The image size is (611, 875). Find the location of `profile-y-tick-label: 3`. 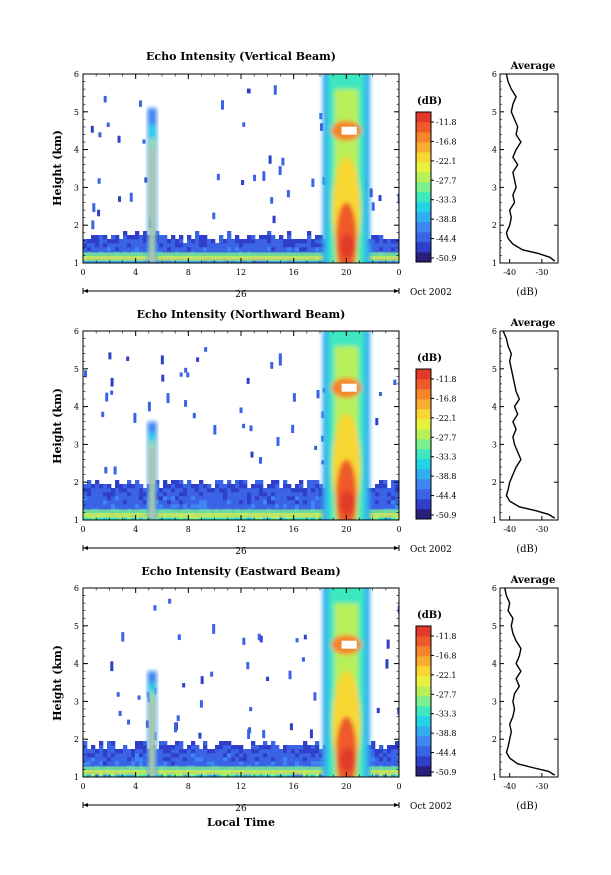

profile-y-tick-label: 3 is located at coordinates (494, 444).